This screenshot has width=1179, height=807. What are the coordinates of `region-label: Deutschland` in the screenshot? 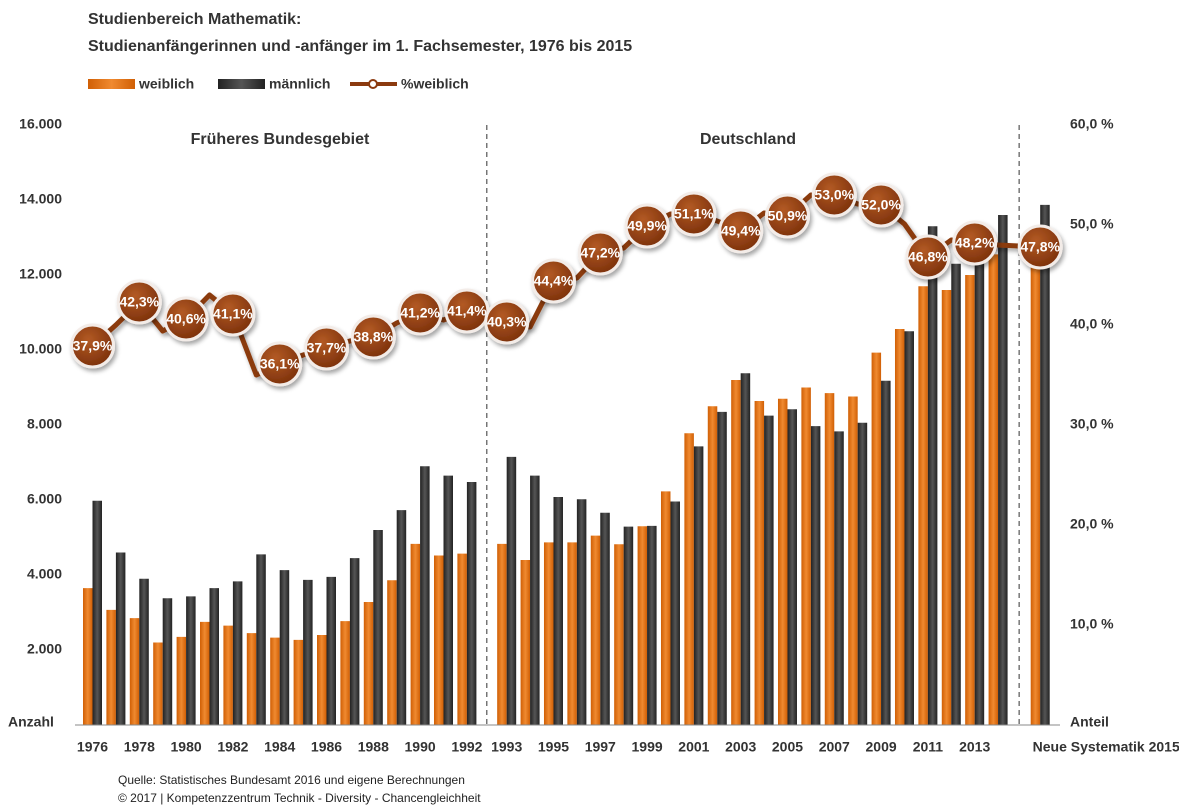 It's located at (748, 139).